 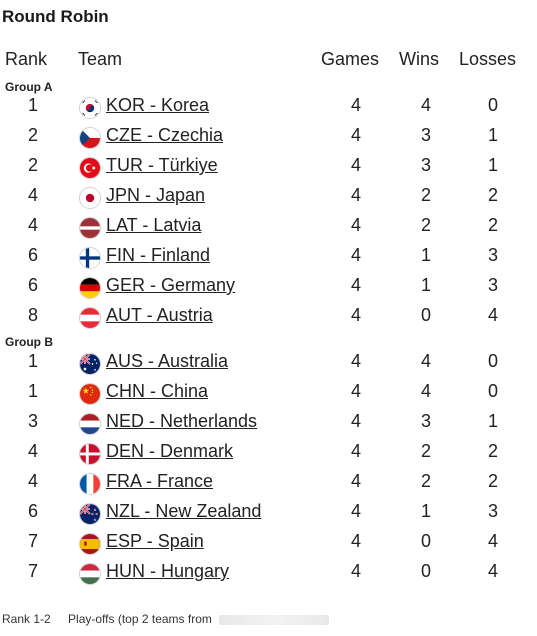 What do you see at coordinates (154, 225) in the screenshot?
I see `team-link: LAT - Latvia` at bounding box center [154, 225].